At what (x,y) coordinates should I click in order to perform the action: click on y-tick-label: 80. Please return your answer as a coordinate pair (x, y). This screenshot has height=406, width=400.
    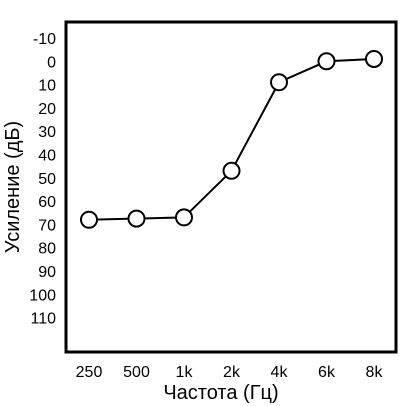
    Looking at the image, I should click on (47, 249).